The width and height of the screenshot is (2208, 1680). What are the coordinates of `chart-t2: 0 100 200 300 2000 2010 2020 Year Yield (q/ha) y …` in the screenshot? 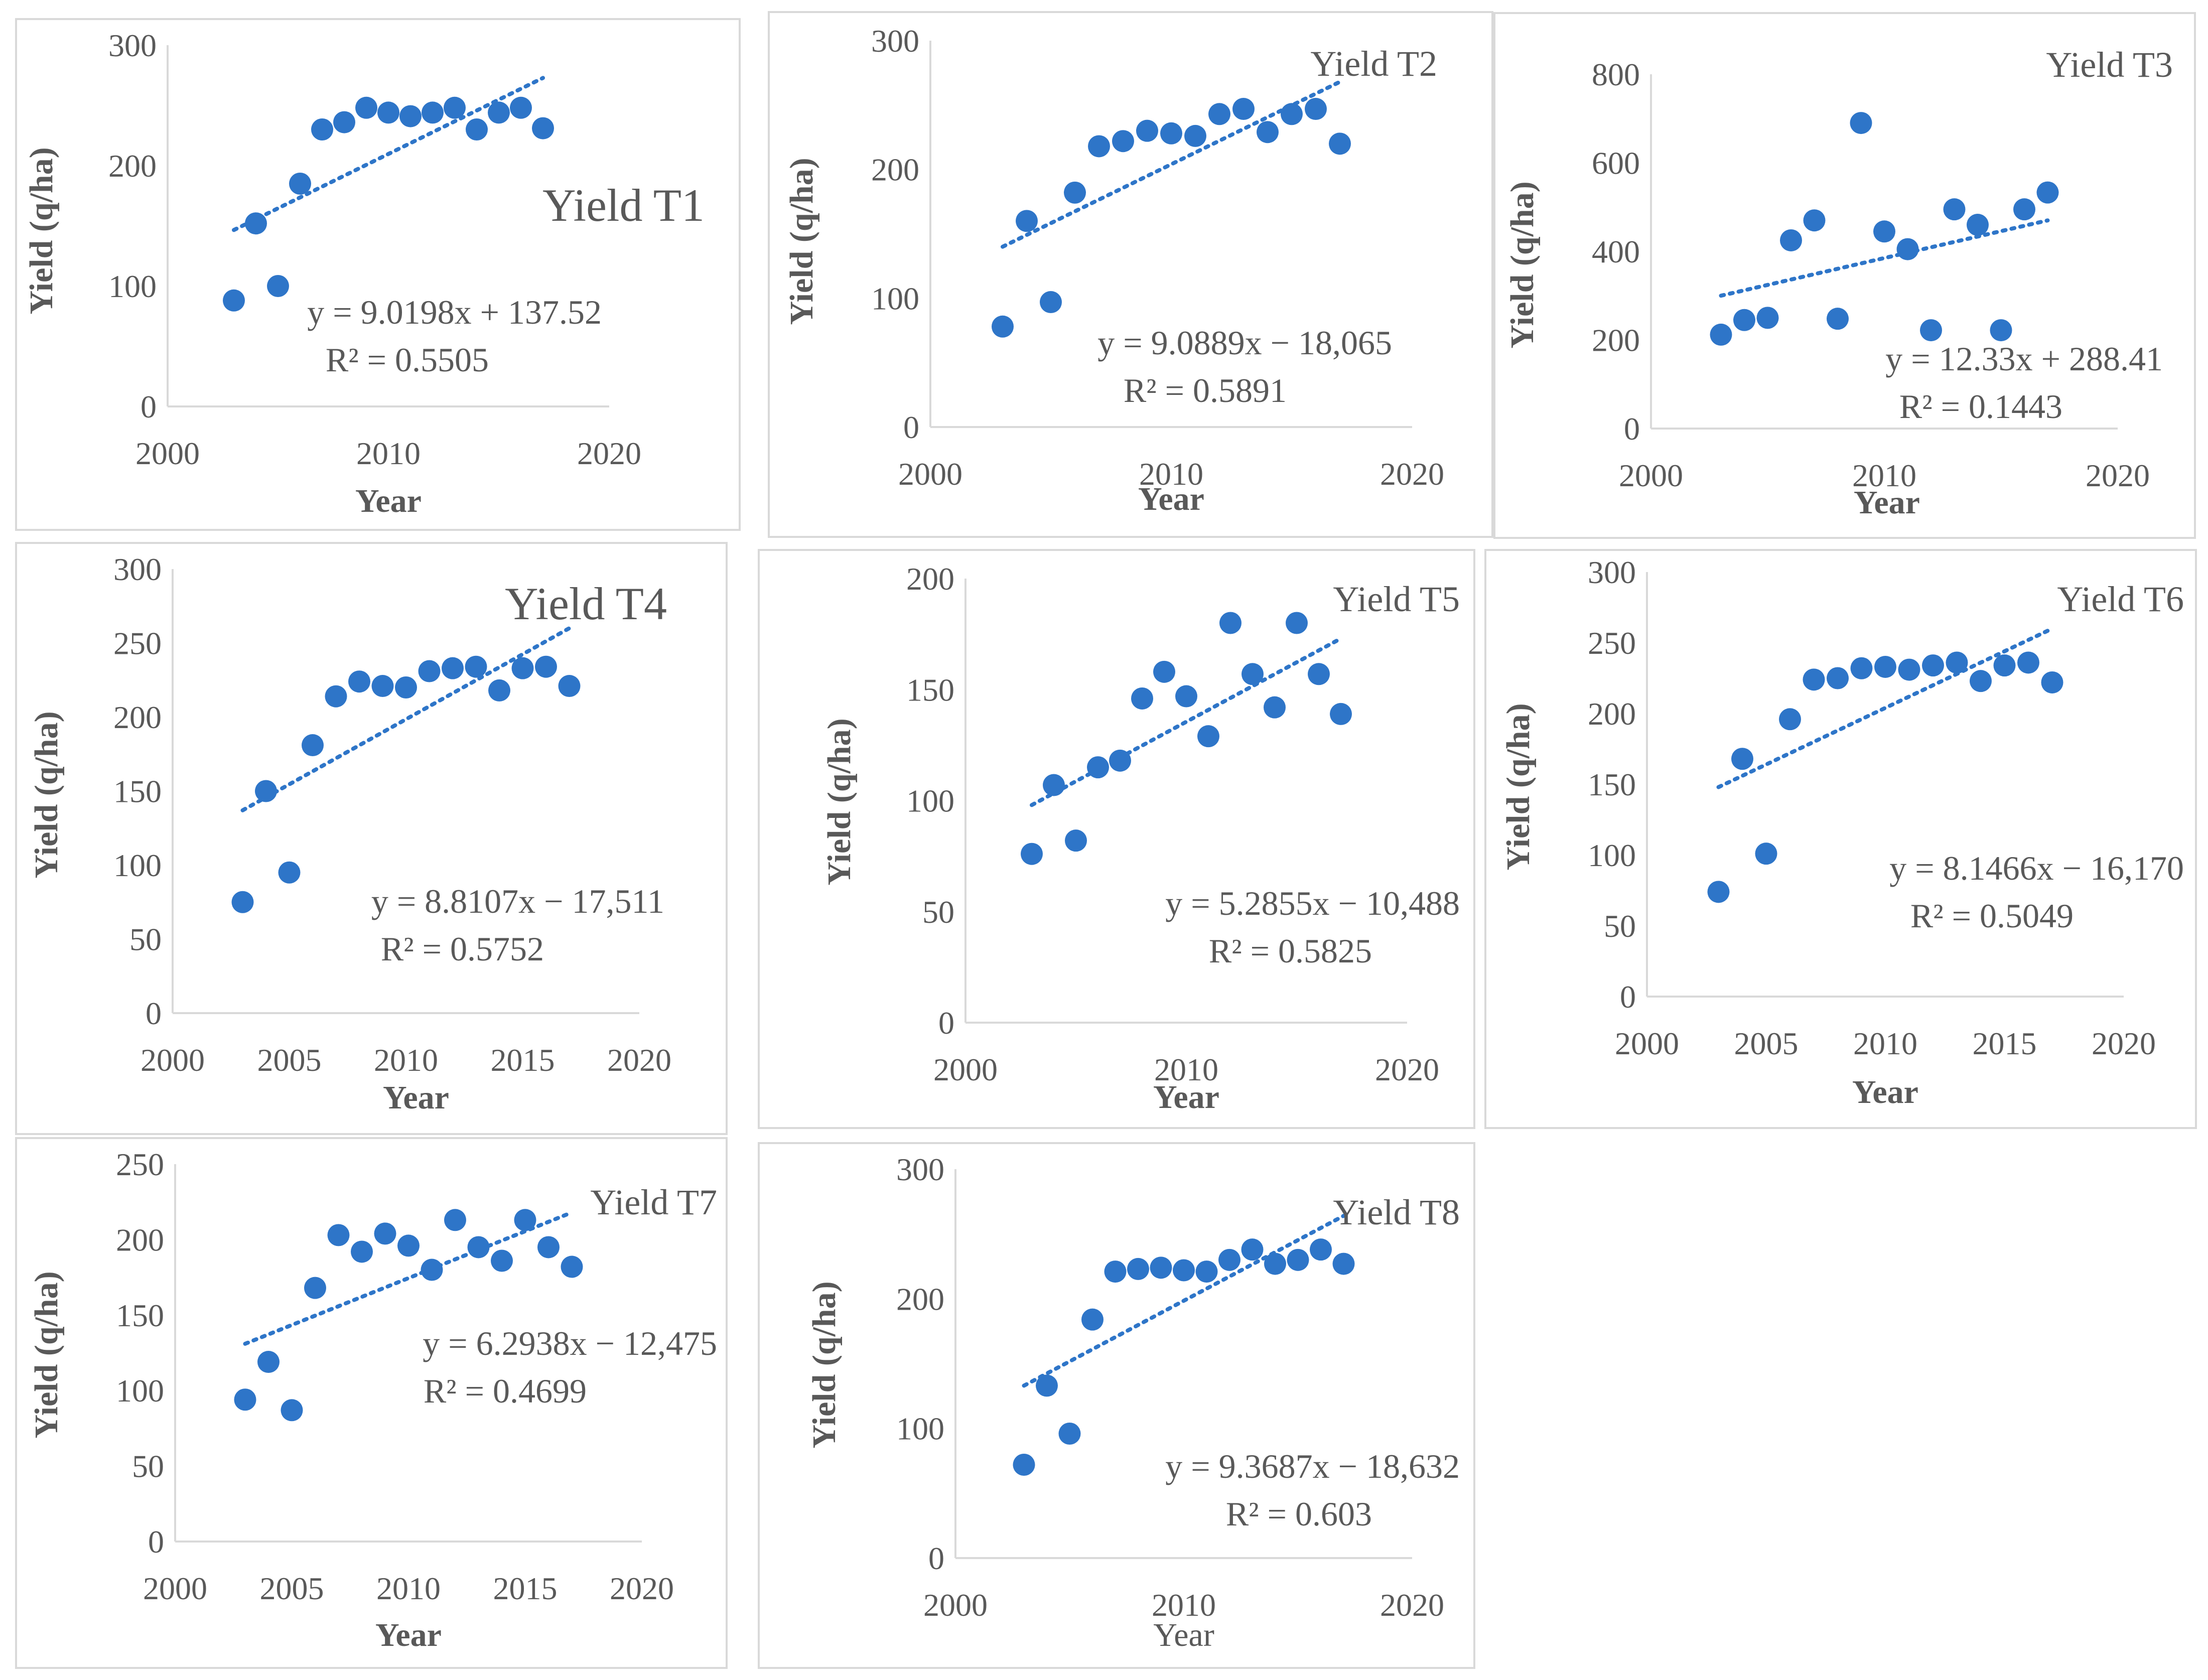 It's located at (1113, 270).